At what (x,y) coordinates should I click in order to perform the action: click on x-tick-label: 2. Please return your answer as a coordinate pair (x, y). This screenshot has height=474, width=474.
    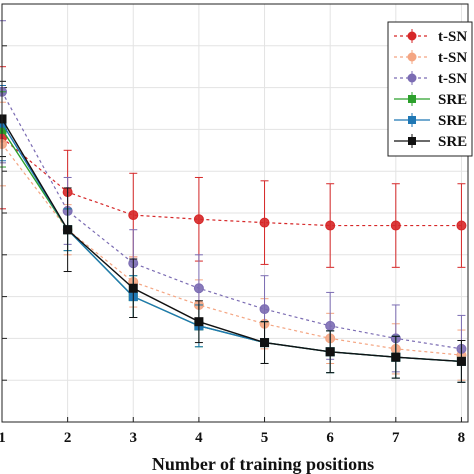
    Looking at the image, I should click on (68, 438).